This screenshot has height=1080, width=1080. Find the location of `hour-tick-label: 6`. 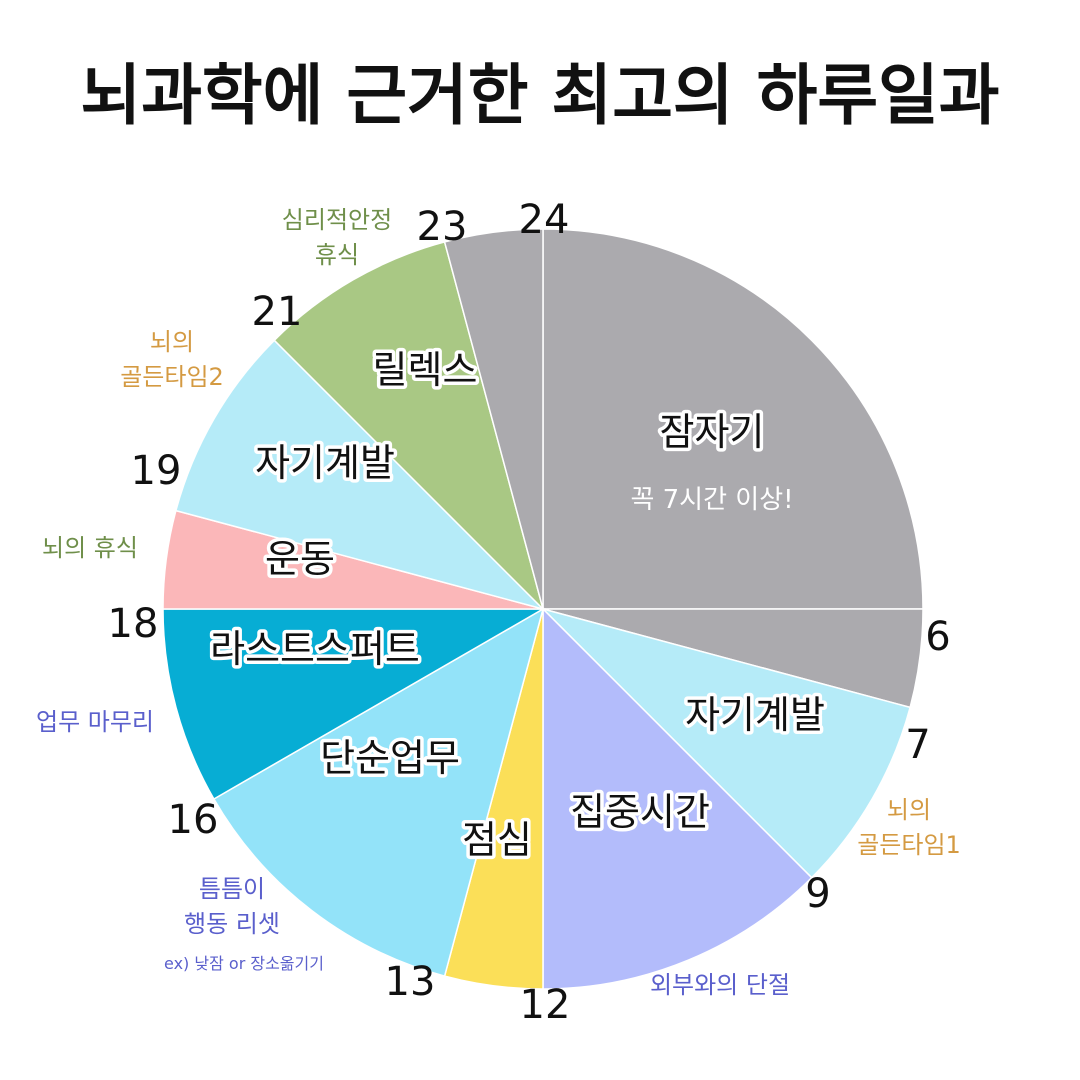

hour-tick-label: 6 is located at coordinates (937, 637).